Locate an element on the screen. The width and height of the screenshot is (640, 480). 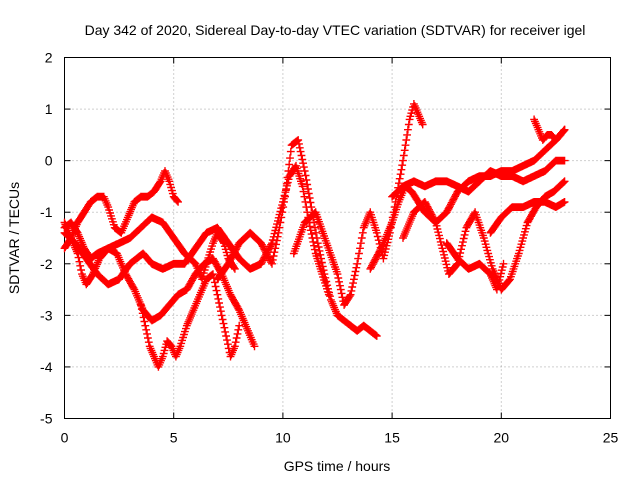
x-tick-label: 5 is located at coordinates (174, 438).